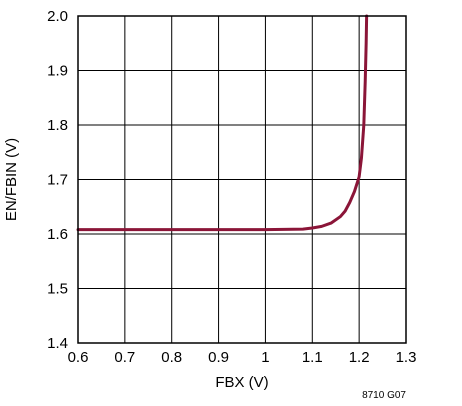 This screenshot has width=462, height=406. I want to click on x-tick-label: 0.8, so click(171, 357).